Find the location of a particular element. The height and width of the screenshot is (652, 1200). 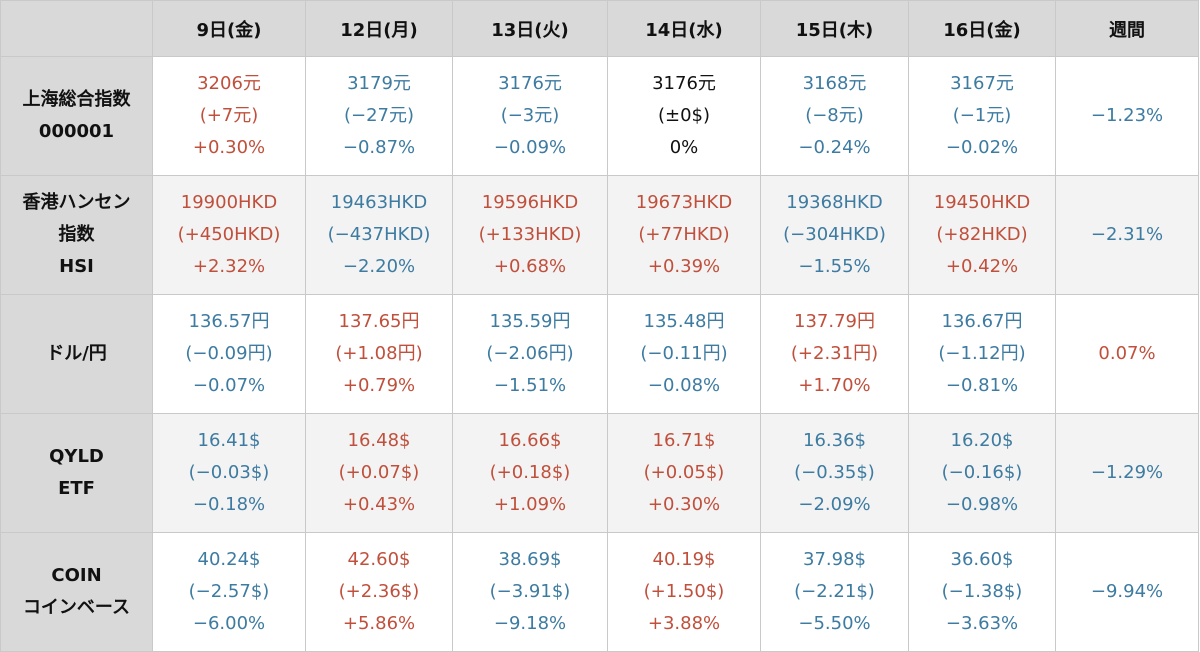

cell-change: (+0.05$) is located at coordinates (684, 472).